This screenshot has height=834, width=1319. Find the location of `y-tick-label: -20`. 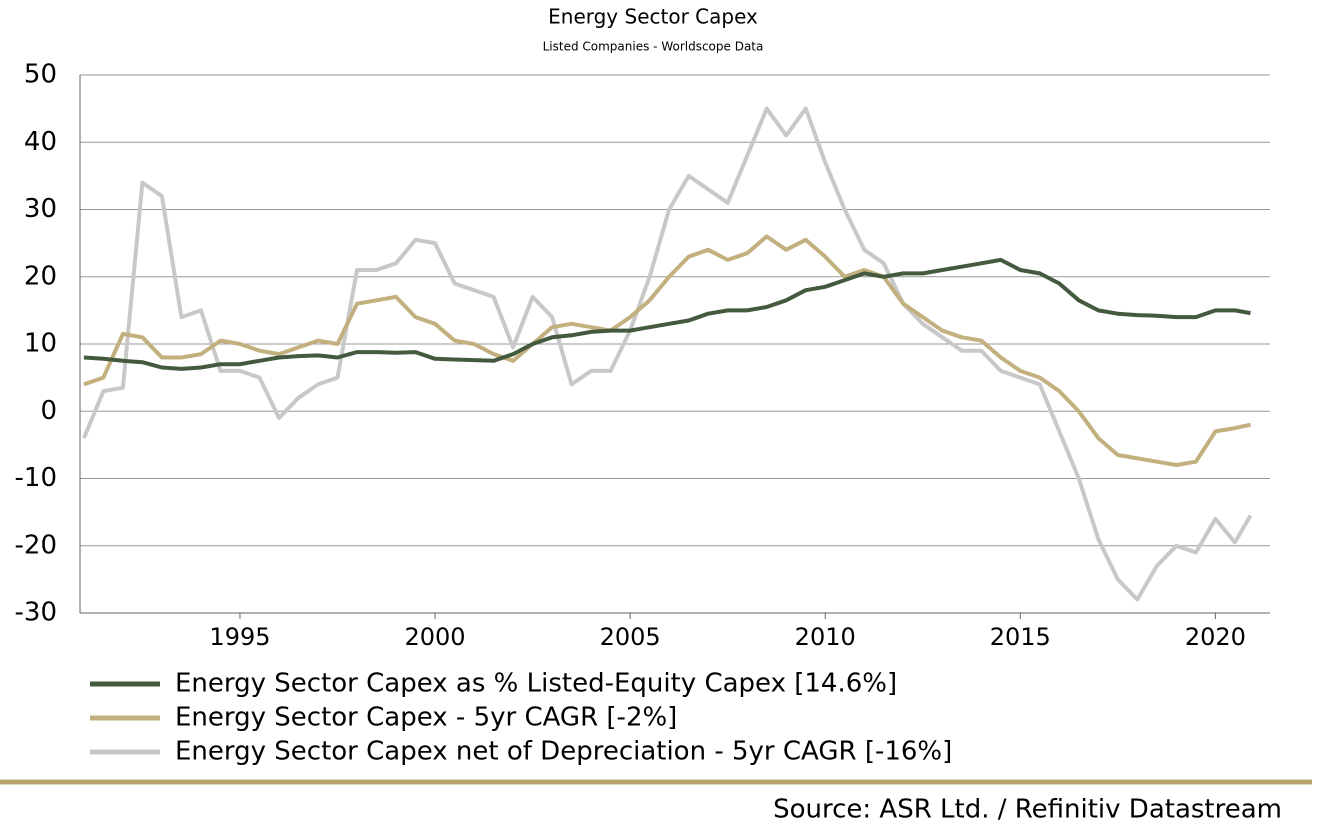

y-tick-label: -20 is located at coordinates (36, 545).